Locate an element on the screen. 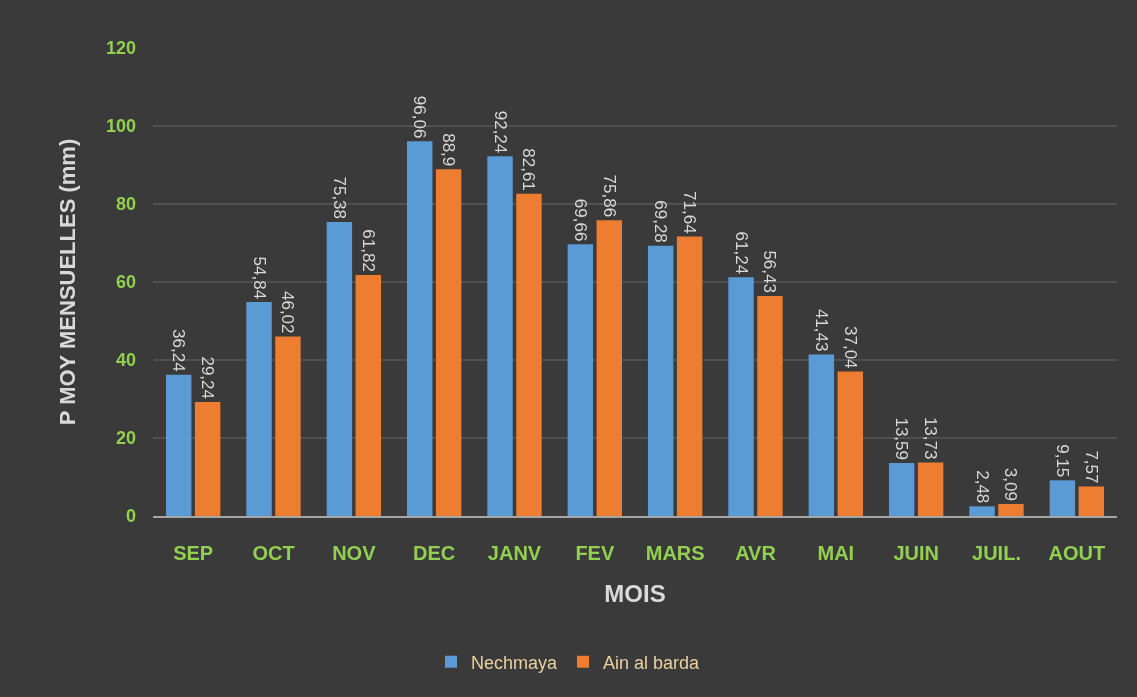 The width and height of the screenshot is (1137, 697). x-tick-label: NOV is located at coordinates (354, 553).